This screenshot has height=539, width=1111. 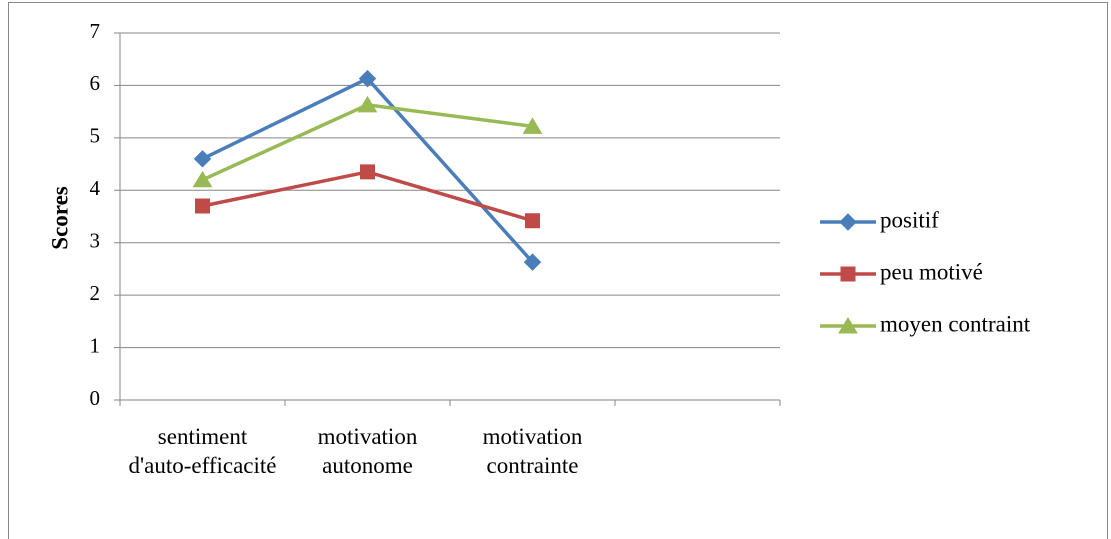 What do you see at coordinates (95, 293) in the screenshot?
I see `y-tick-label: 2` at bounding box center [95, 293].